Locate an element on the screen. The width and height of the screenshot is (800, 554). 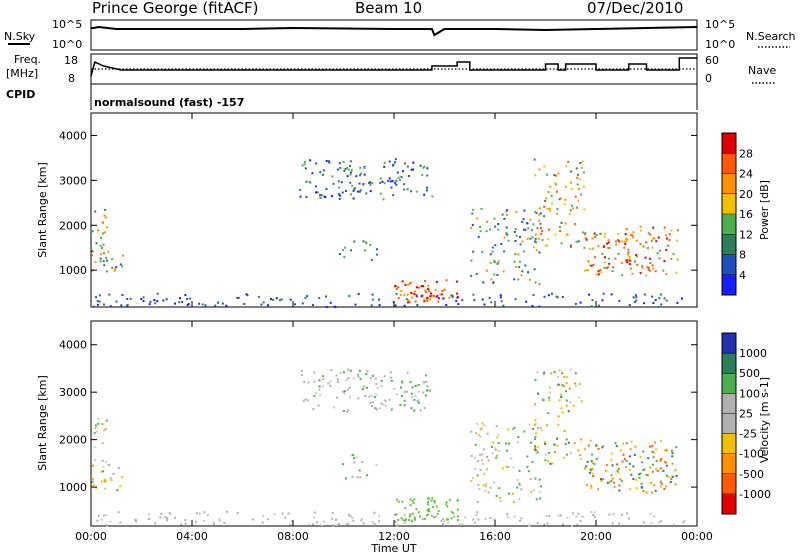
colorbar-tick-label: 100 is located at coordinates (749, 393).